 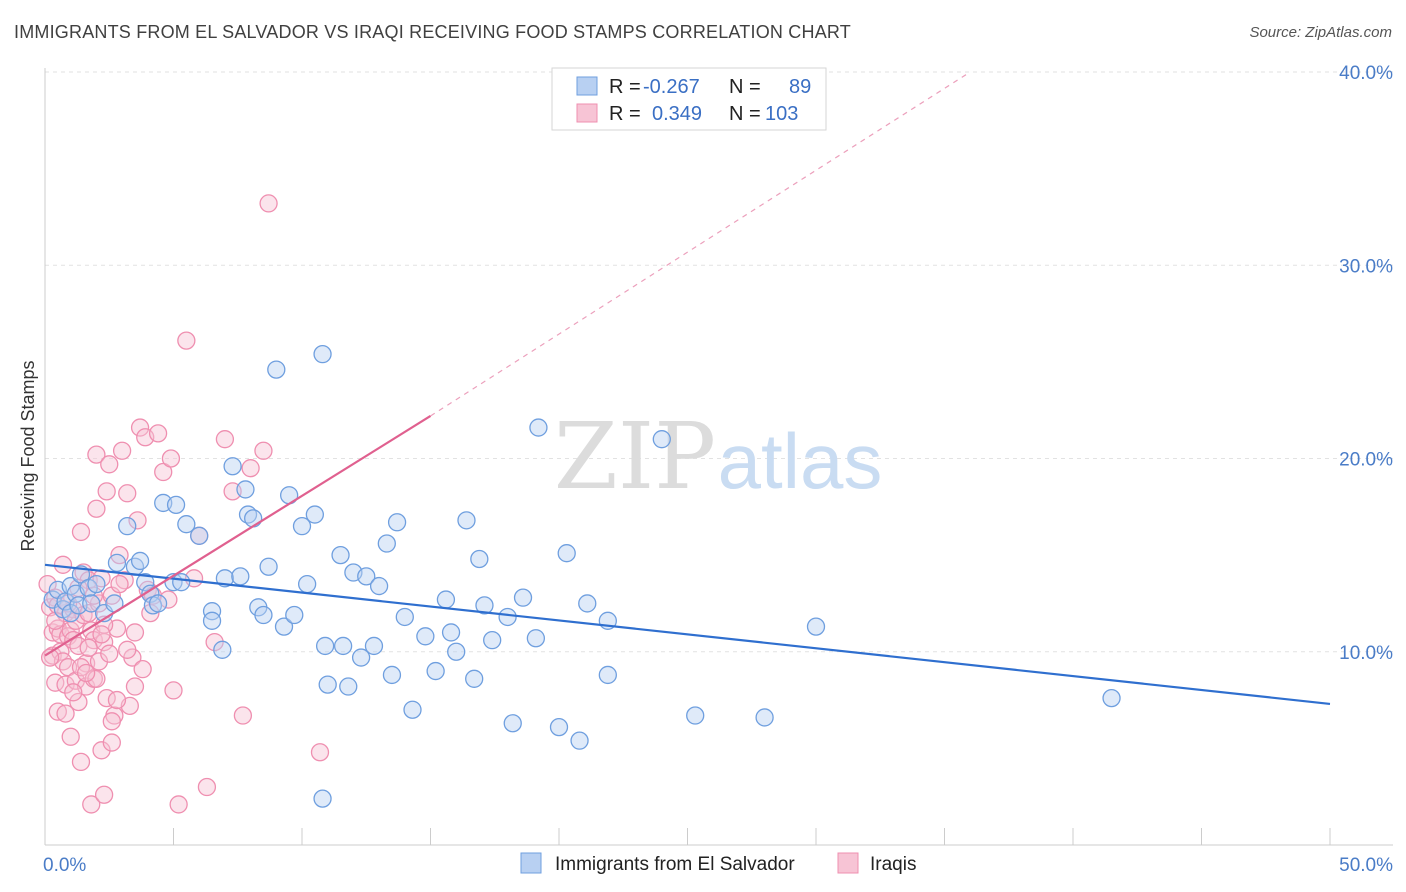 What do you see at coordinates (700, 244) in the screenshot?
I see `trend-line-iraqis-extension` at bounding box center [700, 244].